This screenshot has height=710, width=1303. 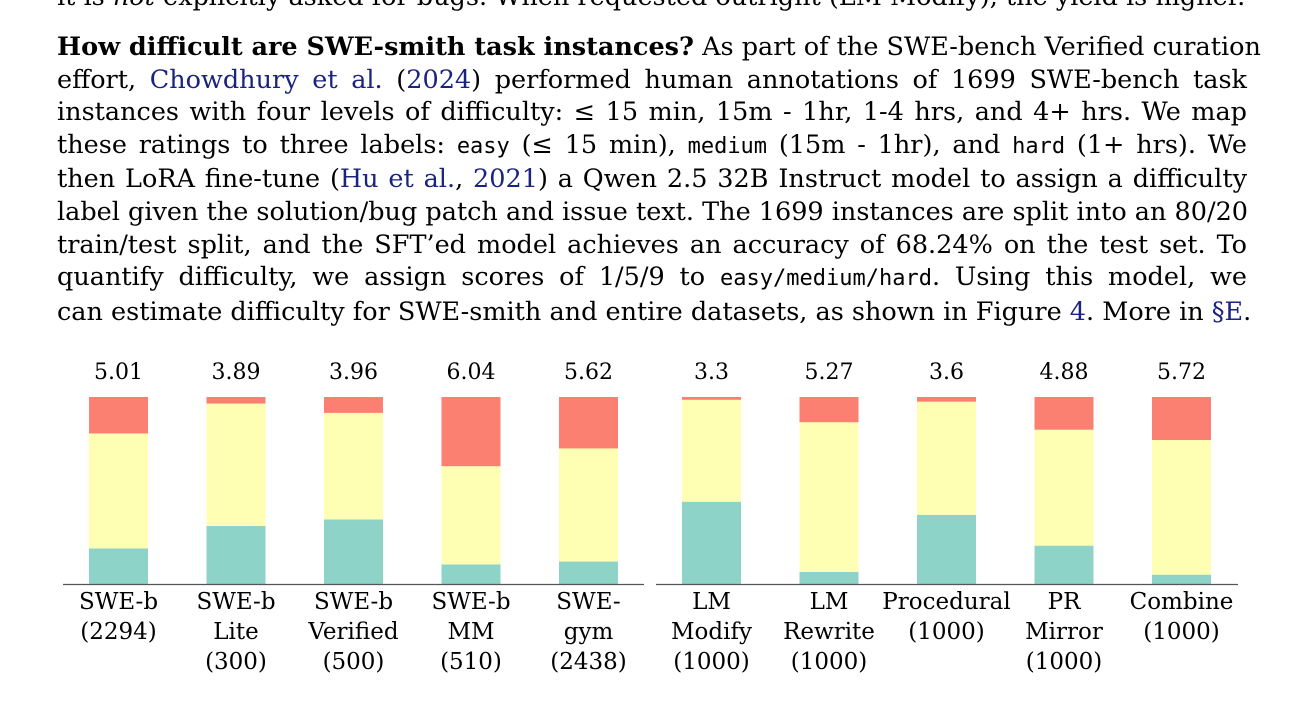 What do you see at coordinates (1227, 311) in the screenshot?
I see `section-ref-link: §E` at bounding box center [1227, 311].